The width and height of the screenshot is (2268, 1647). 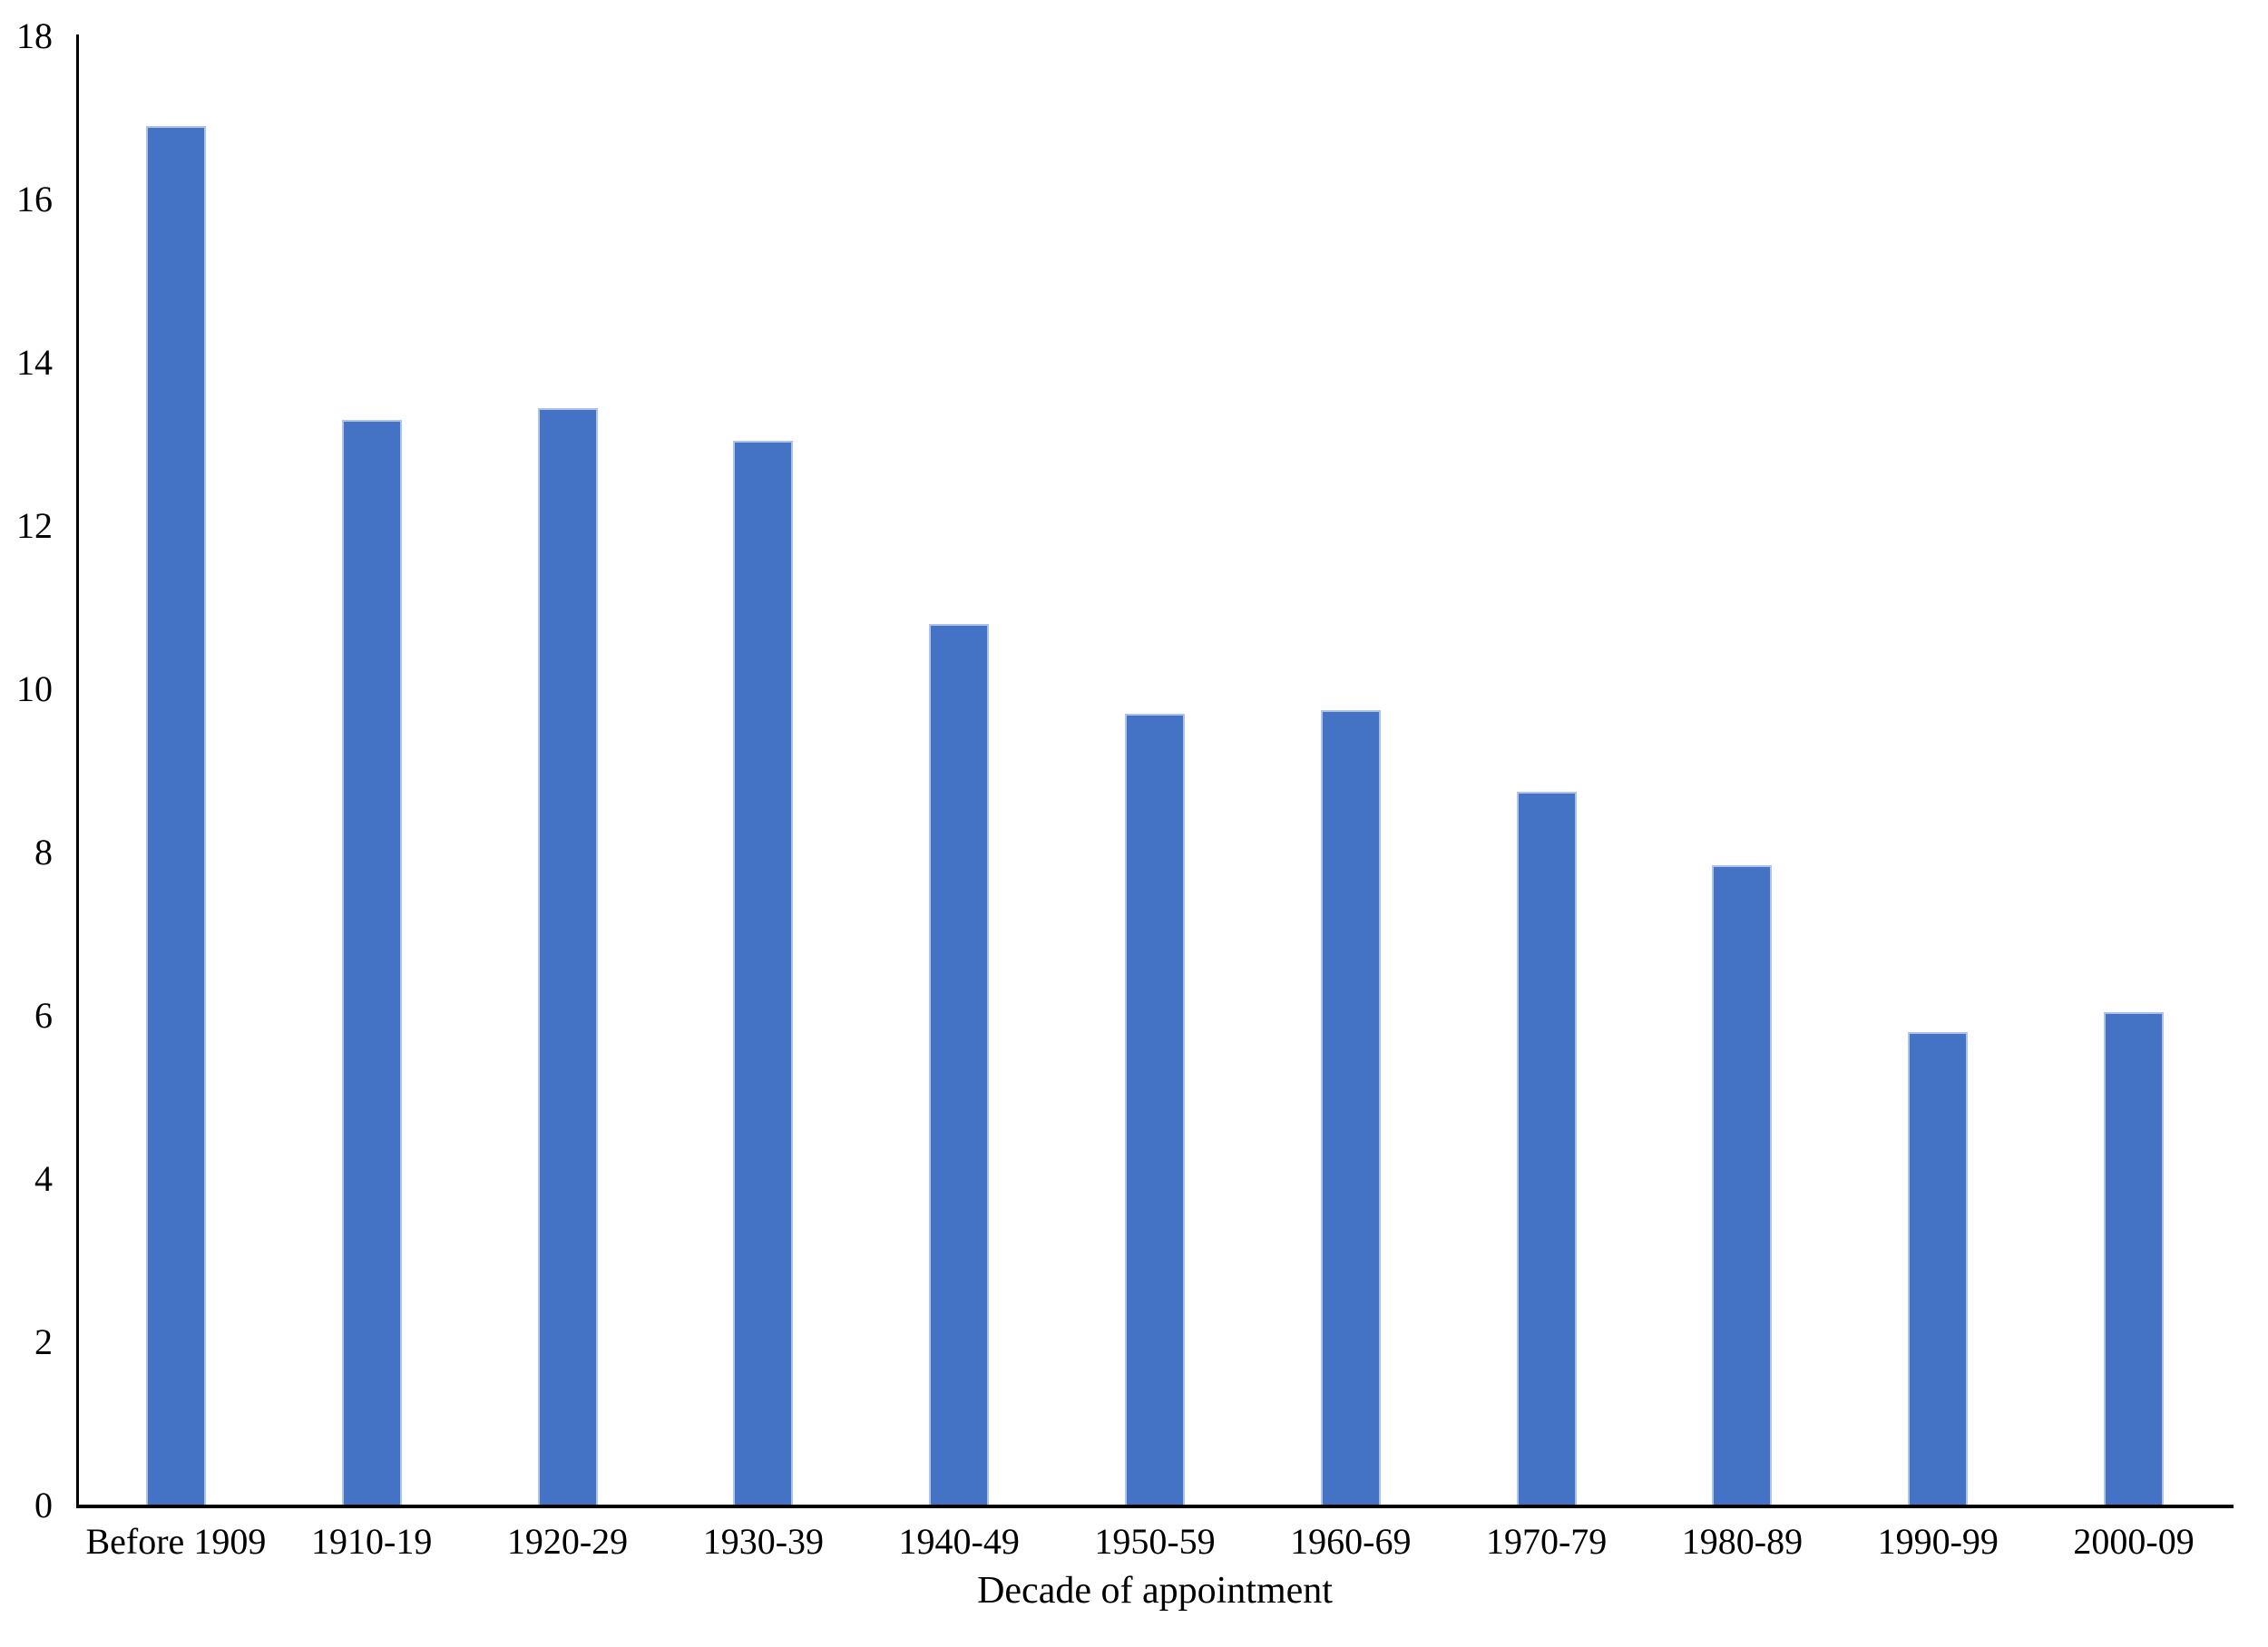 I want to click on x-category-label-1910-19: 1910-19, so click(x=372, y=1541).